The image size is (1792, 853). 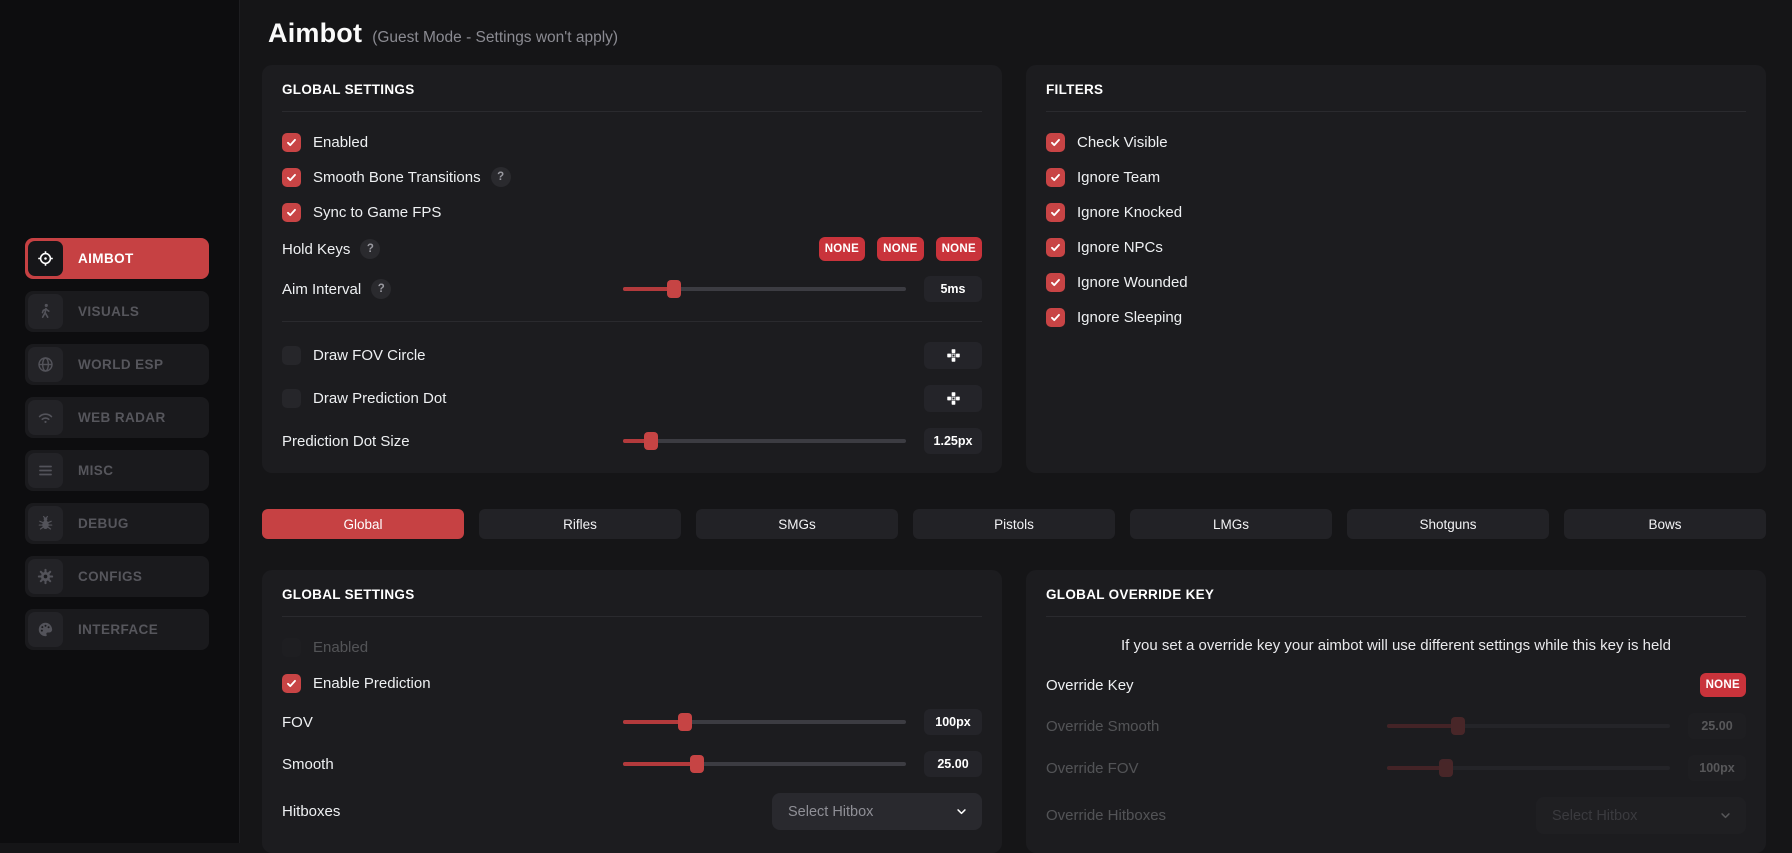 I want to click on filter-row: Check Visible, so click(x=1396, y=142).